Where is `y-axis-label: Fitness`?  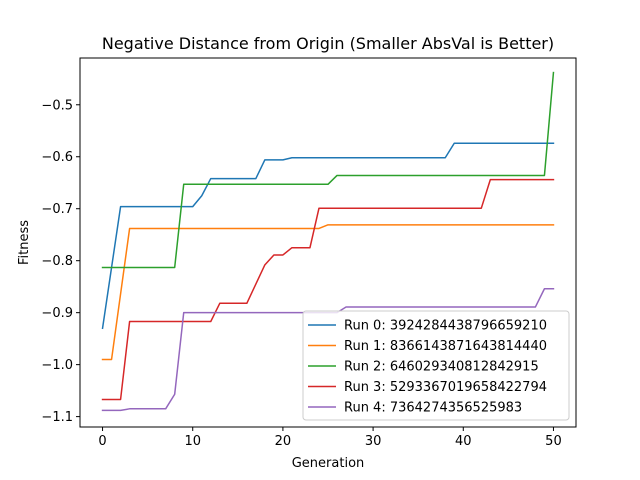 y-axis-label: Fitness is located at coordinates (24, 242).